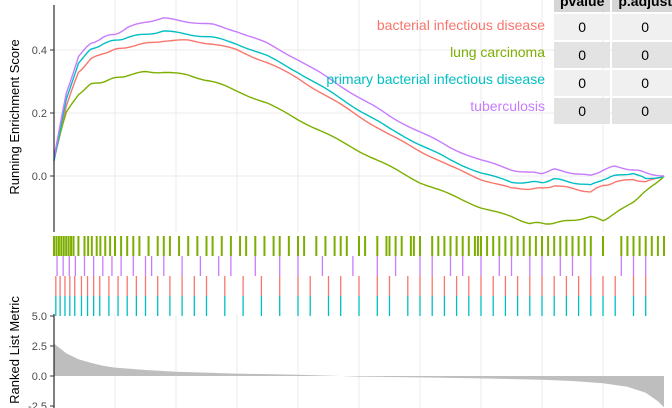 The width and height of the screenshot is (672, 408). I want to click on y-ticks: 0.0 0.2 0.4 5.0 2.5 0.0 -2.5, so click(41, 226).